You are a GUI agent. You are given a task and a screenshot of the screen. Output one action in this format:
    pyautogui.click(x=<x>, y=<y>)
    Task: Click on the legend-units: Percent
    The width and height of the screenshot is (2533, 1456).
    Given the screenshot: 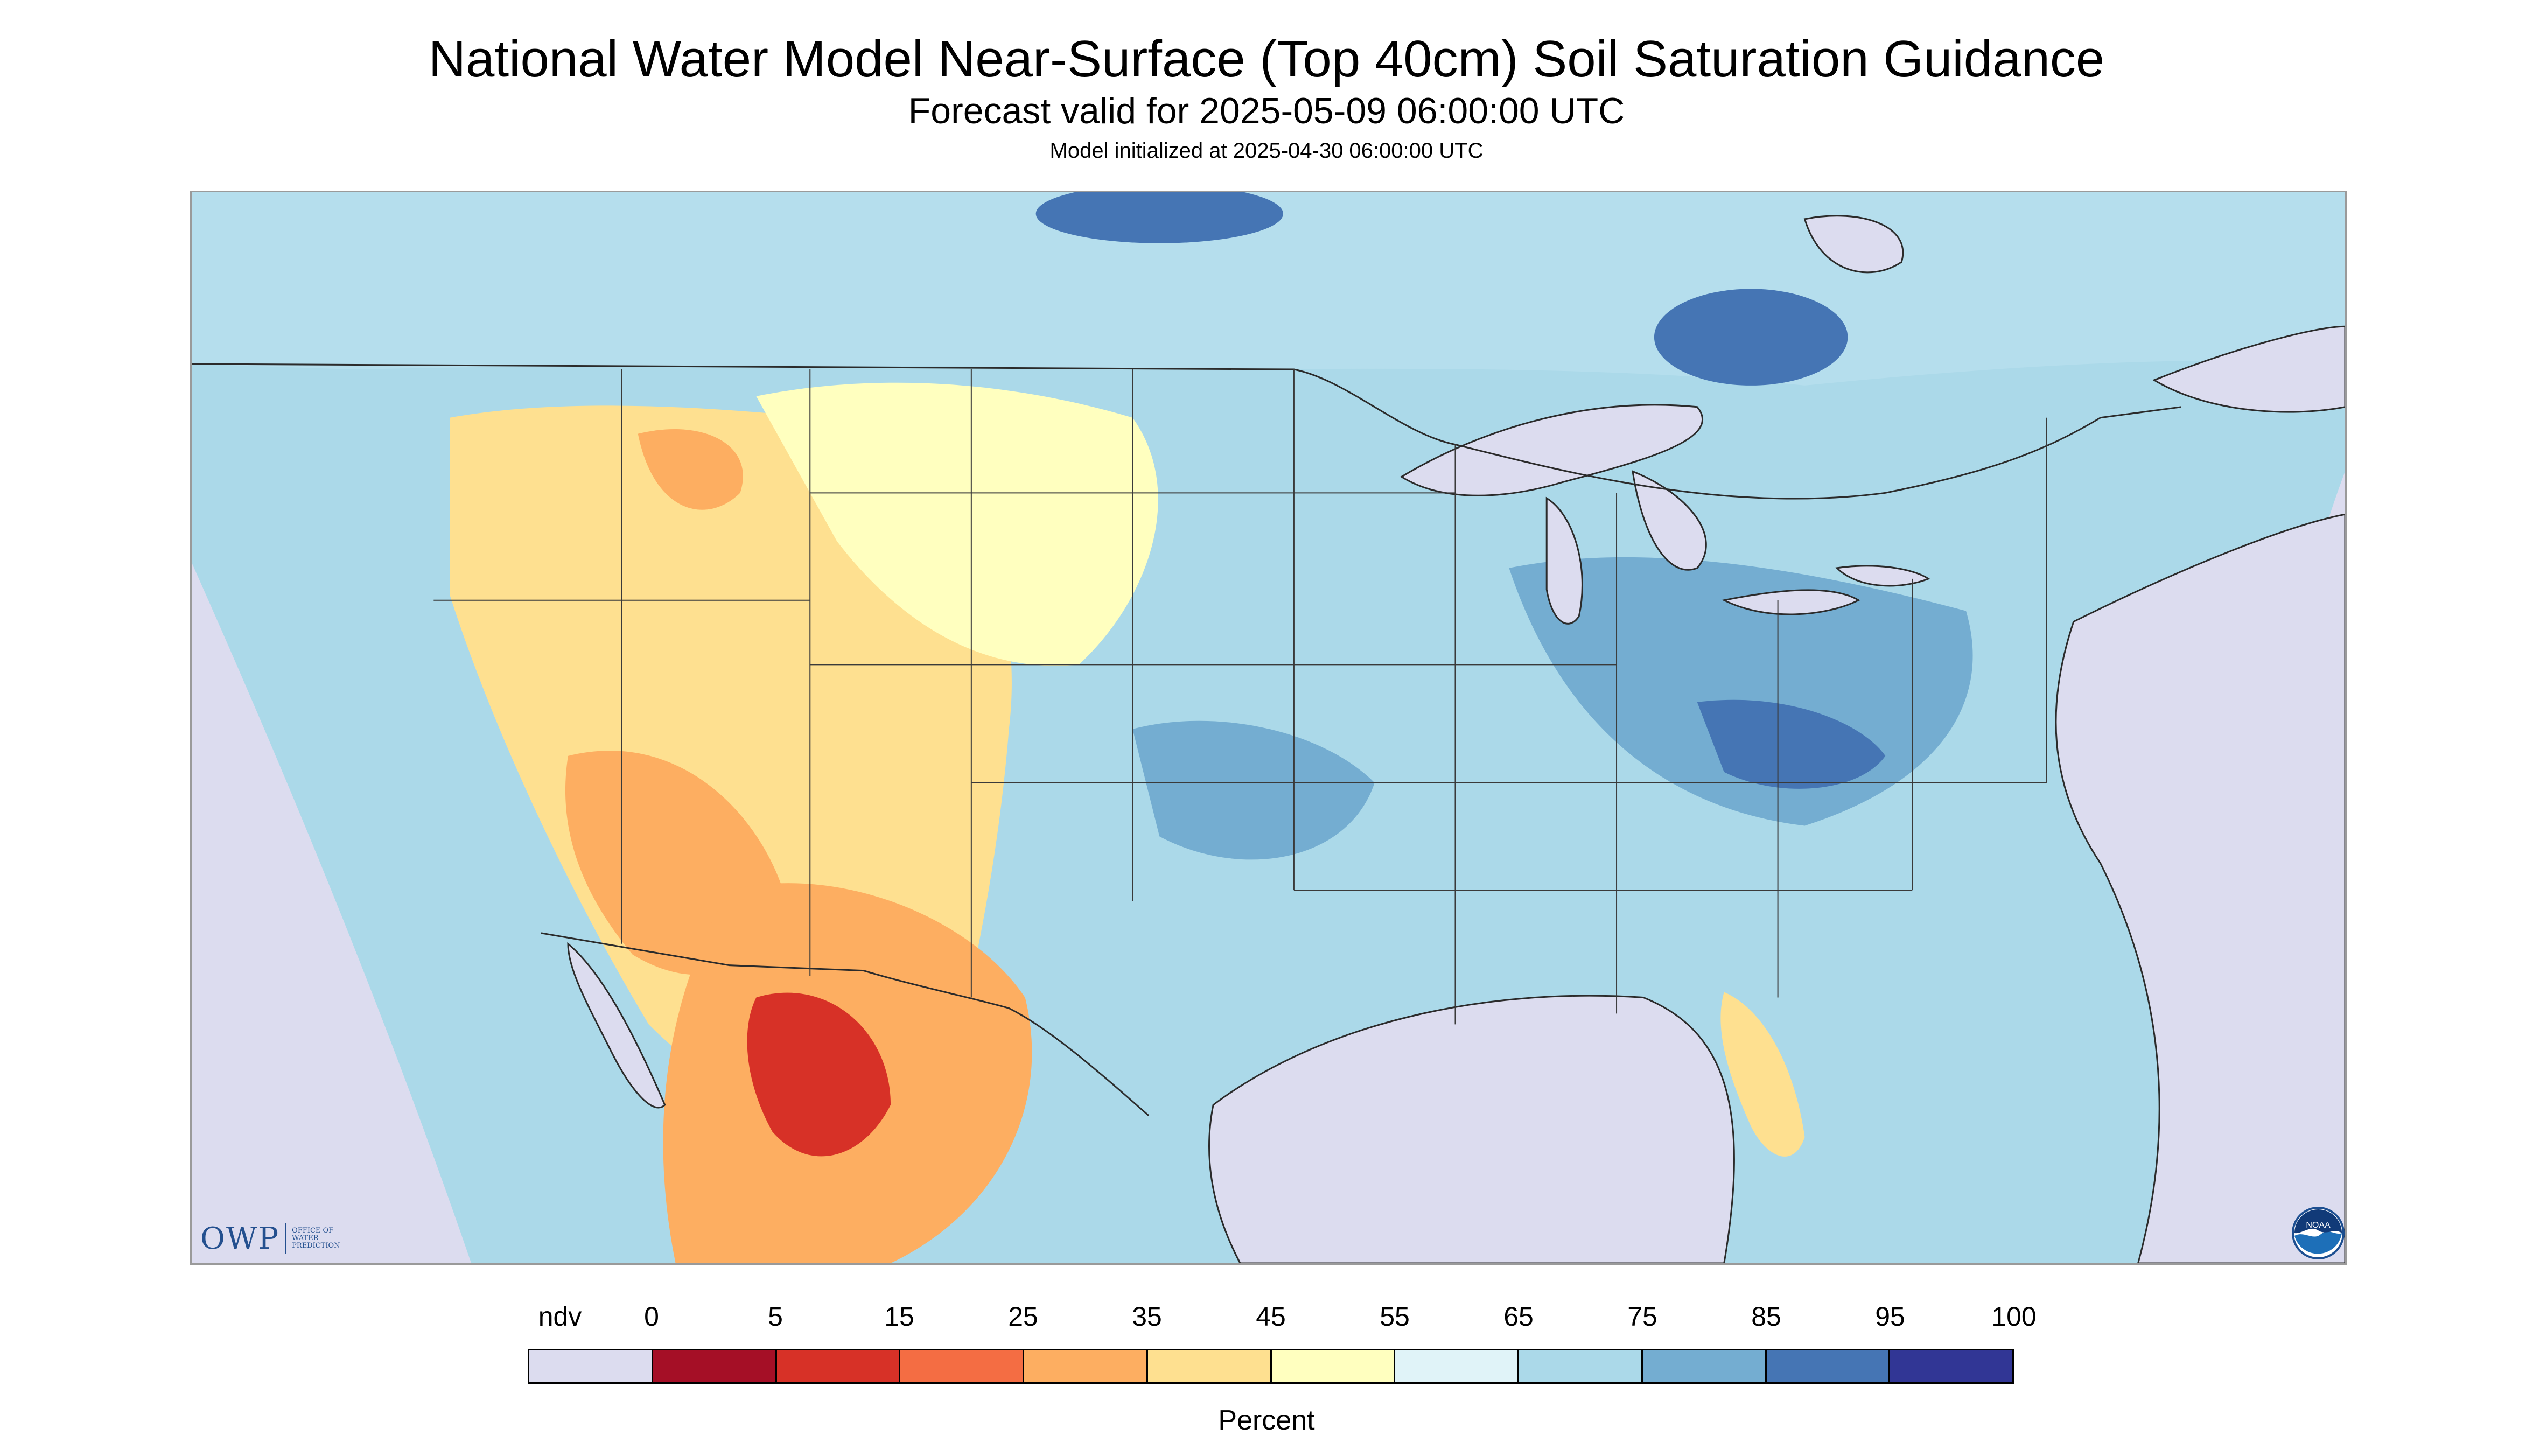 What is the action you would take?
    pyautogui.click(x=1266, y=1420)
    